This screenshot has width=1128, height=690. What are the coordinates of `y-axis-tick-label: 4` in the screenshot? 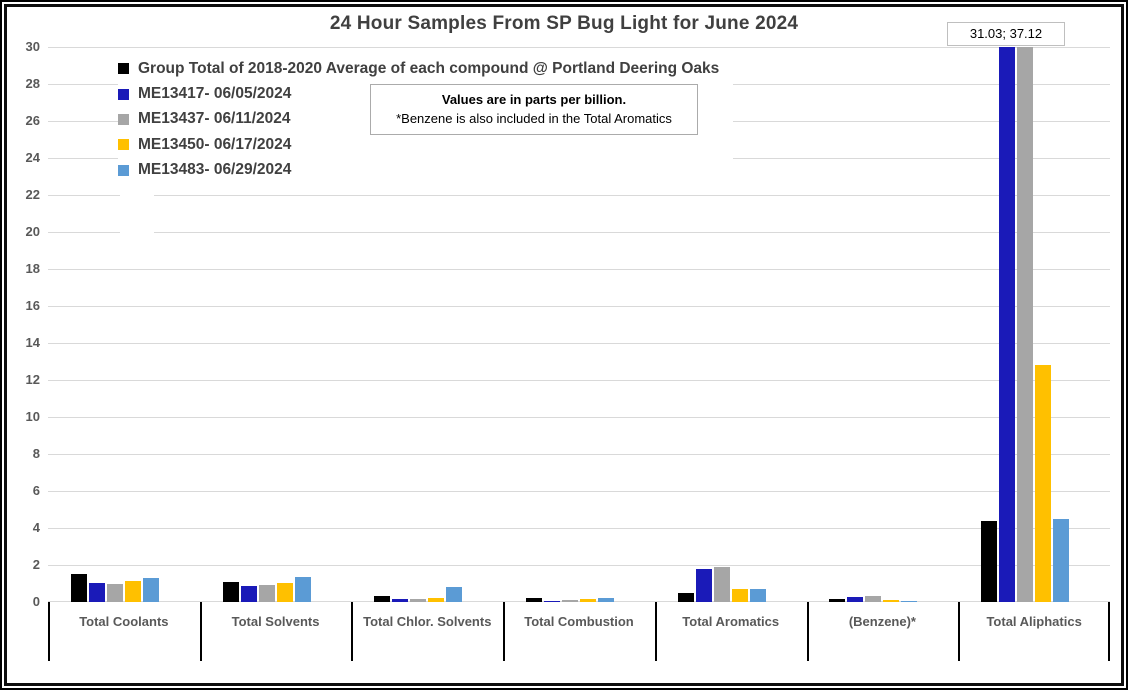 It's located at (36, 527).